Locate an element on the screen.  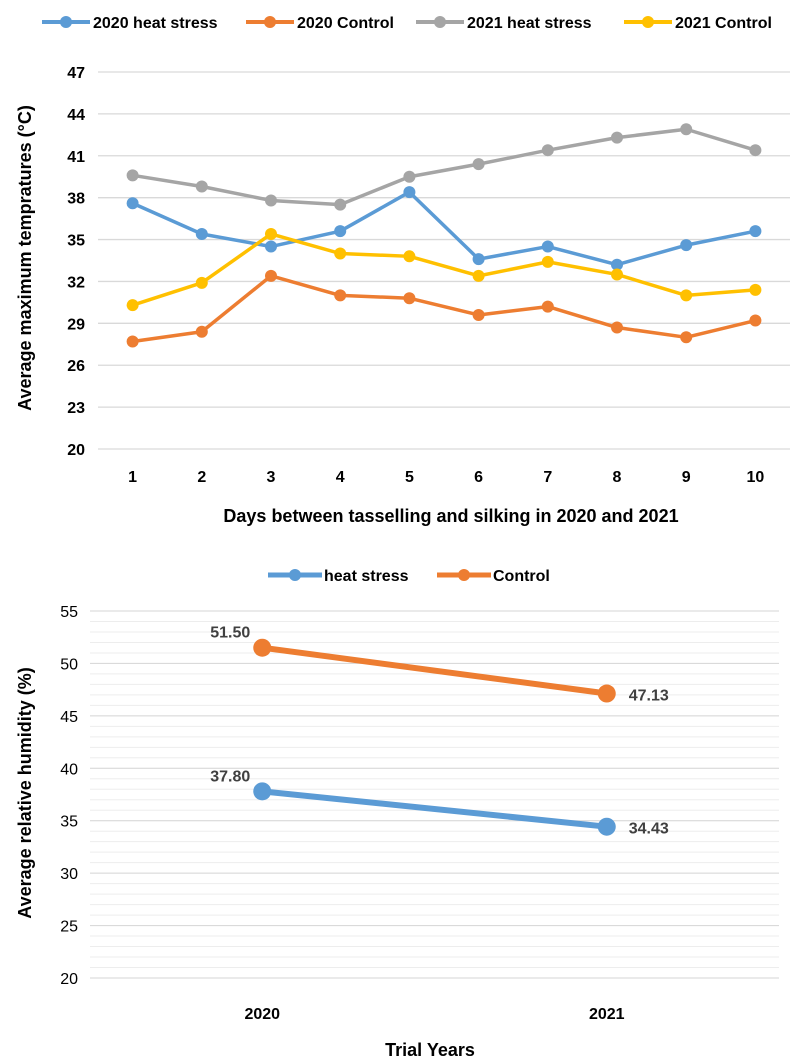
legend-item-control: Control is located at coordinates (493, 576).